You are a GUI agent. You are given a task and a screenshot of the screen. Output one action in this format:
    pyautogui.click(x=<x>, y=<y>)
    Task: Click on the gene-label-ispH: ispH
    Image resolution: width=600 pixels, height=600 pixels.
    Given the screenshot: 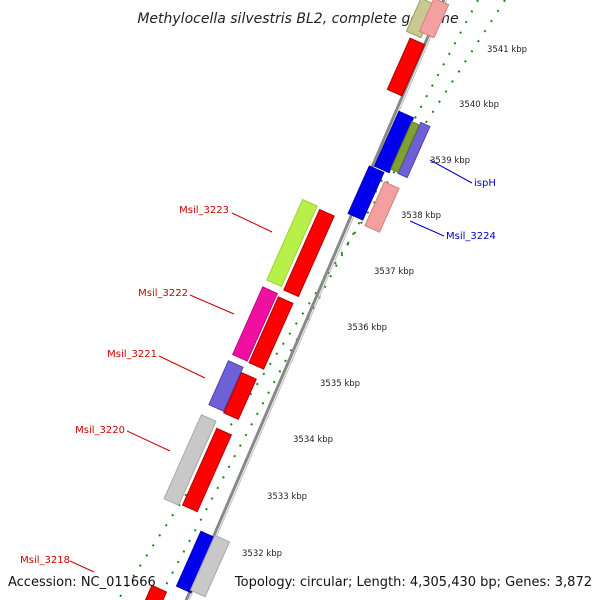 What is the action you would take?
    pyautogui.click(x=485, y=183)
    